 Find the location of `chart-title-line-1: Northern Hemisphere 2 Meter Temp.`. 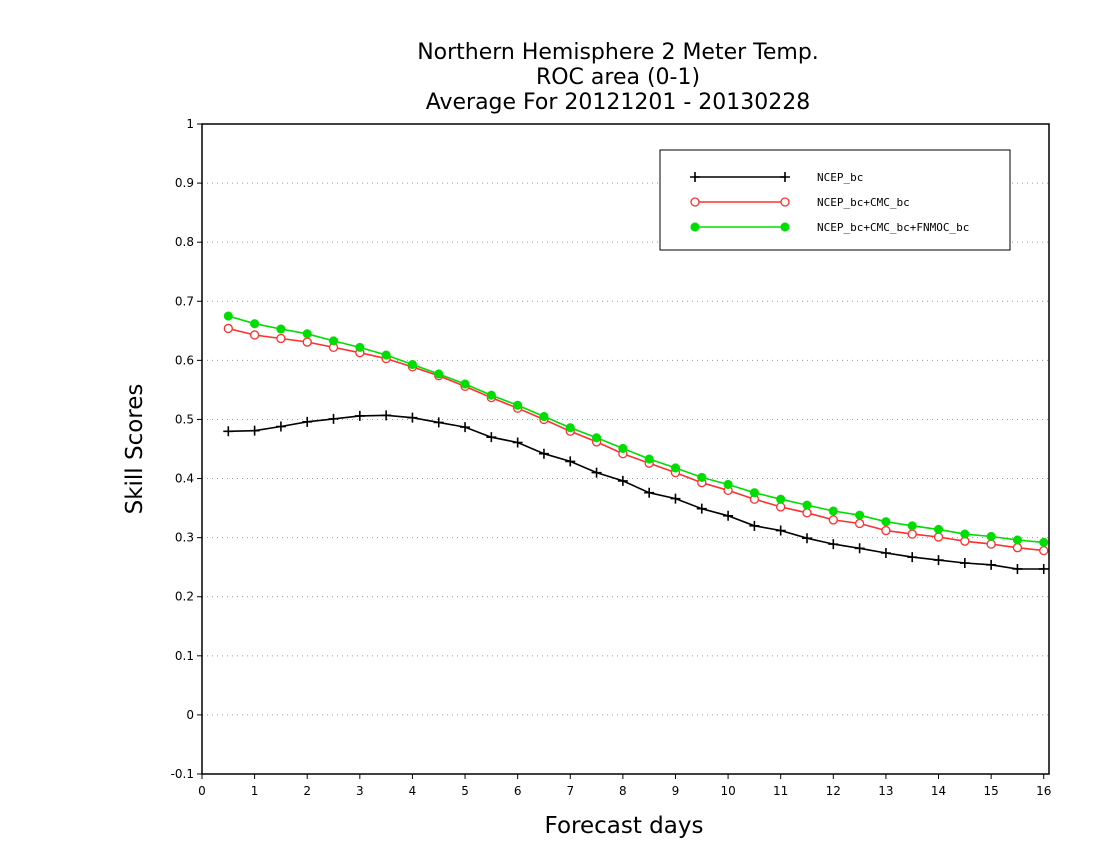

chart-title-line-1: Northern Hemisphere 2 Meter Temp. is located at coordinates (618, 52).